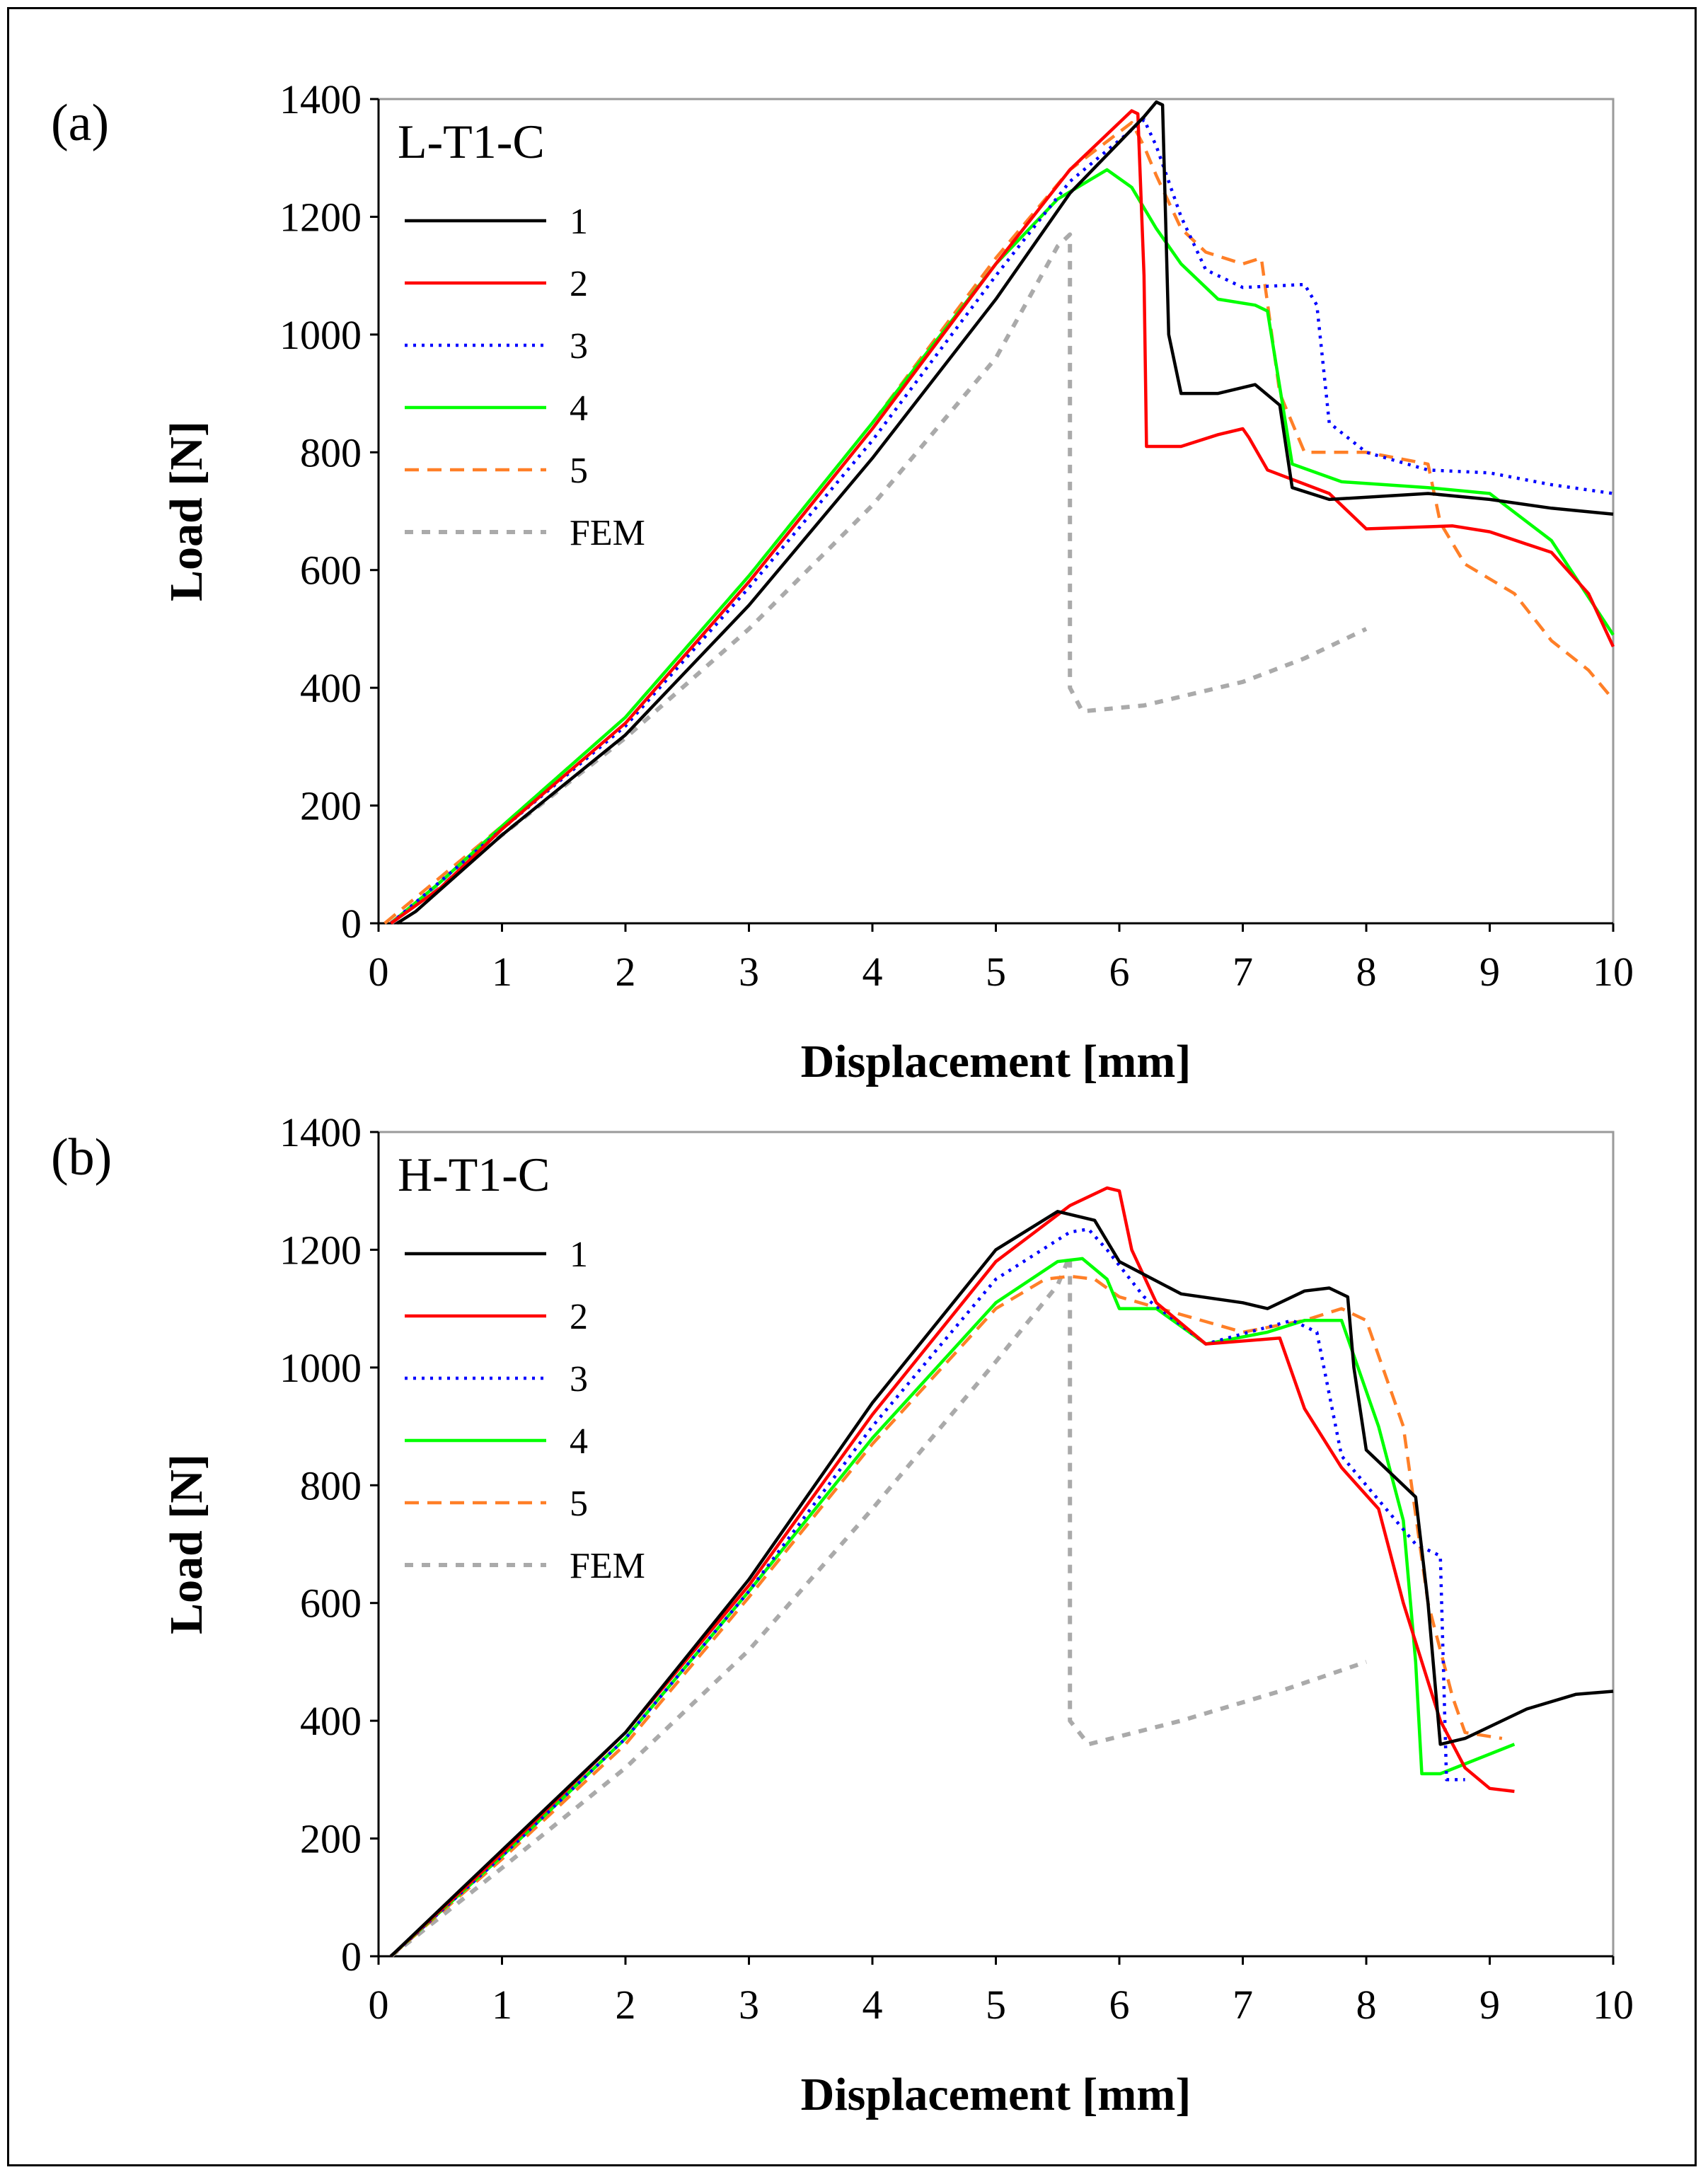  Describe the element at coordinates (320, 1368) in the screenshot. I see `chart-1-y-tick-label: 1000` at that location.